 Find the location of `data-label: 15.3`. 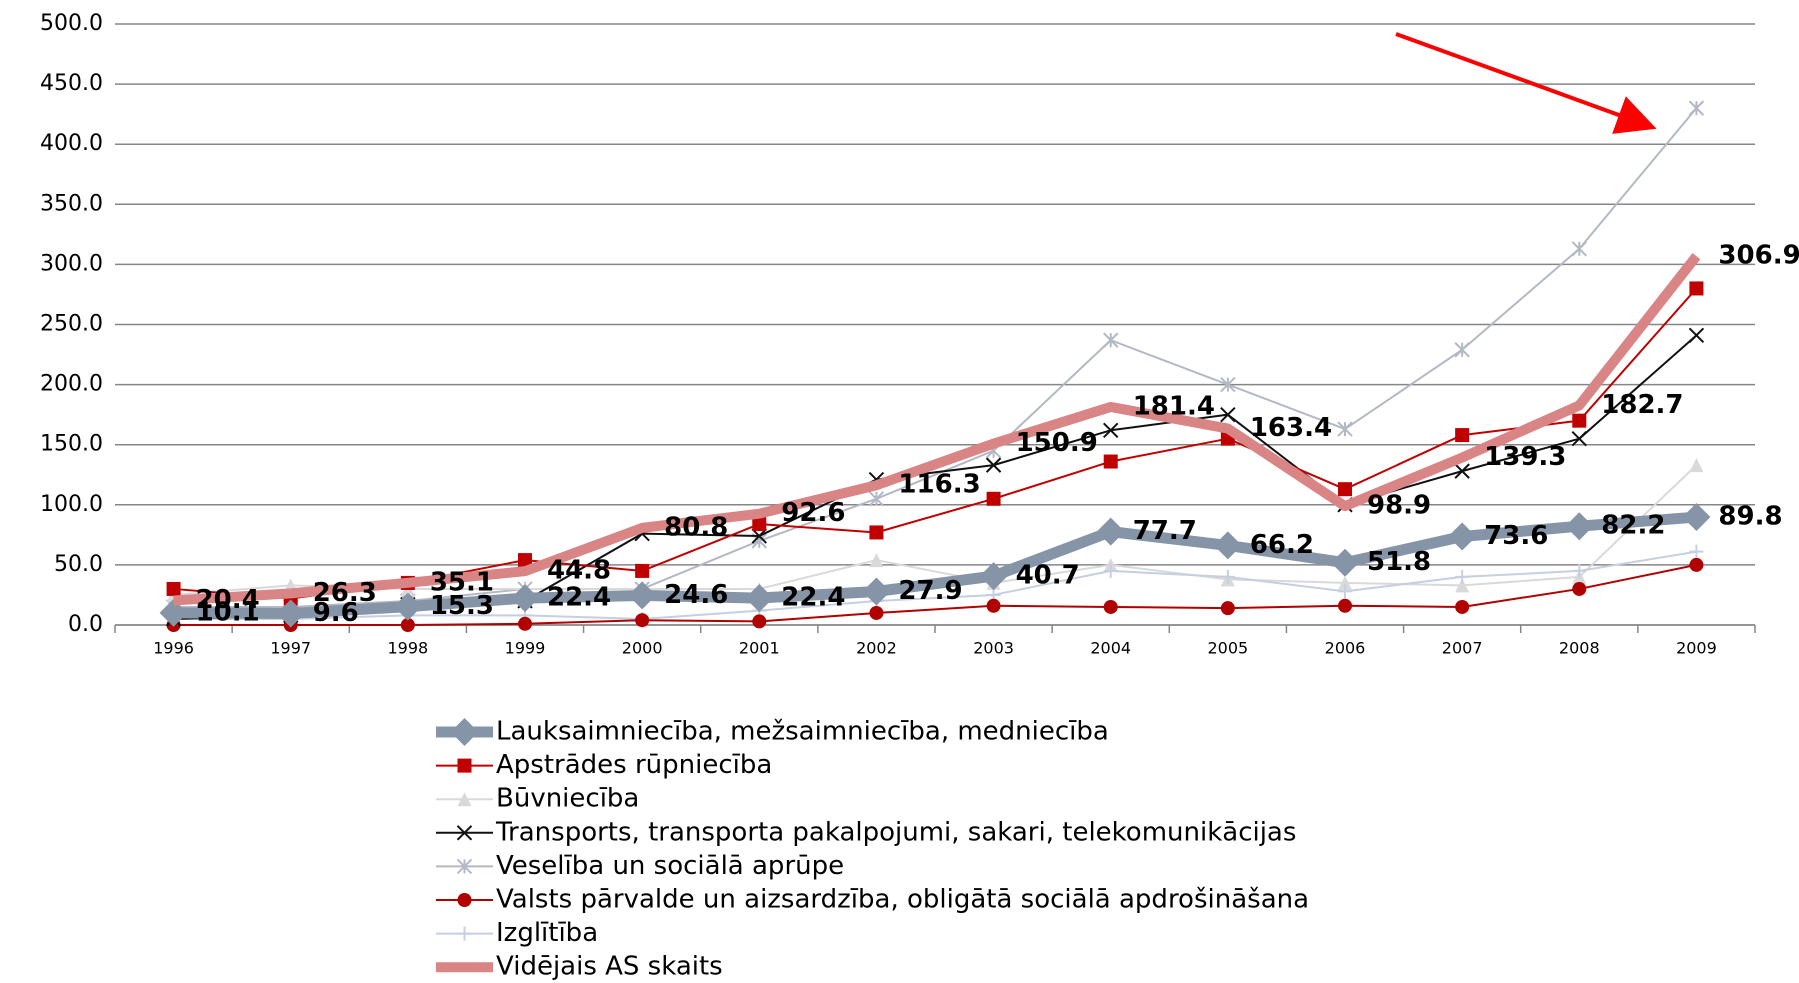

data-label: 15.3 is located at coordinates (462, 606).